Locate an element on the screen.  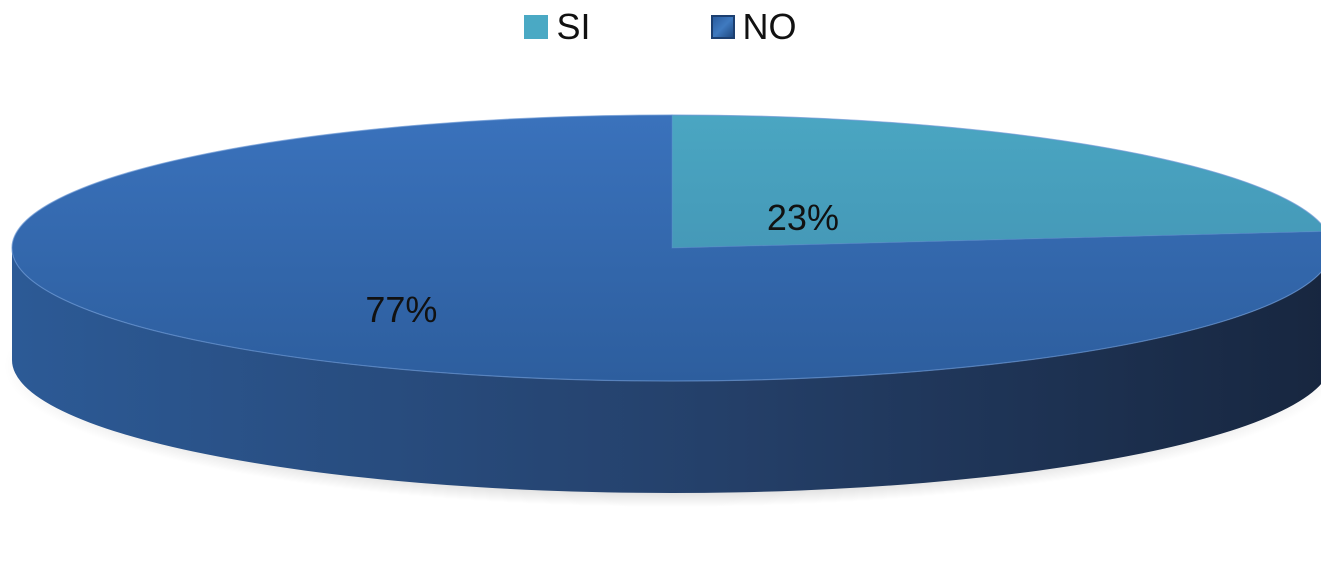
legend-item-si: SI is located at coordinates (557, 27).